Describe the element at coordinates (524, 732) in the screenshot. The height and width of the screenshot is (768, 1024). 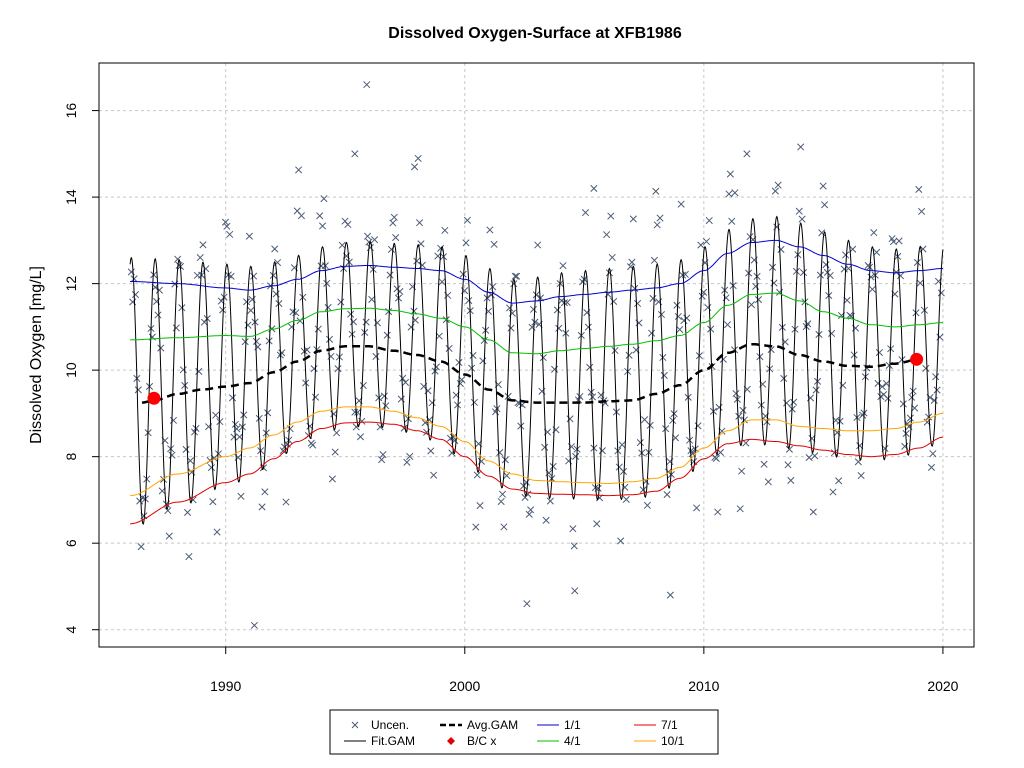
I see `legend-box` at that location.